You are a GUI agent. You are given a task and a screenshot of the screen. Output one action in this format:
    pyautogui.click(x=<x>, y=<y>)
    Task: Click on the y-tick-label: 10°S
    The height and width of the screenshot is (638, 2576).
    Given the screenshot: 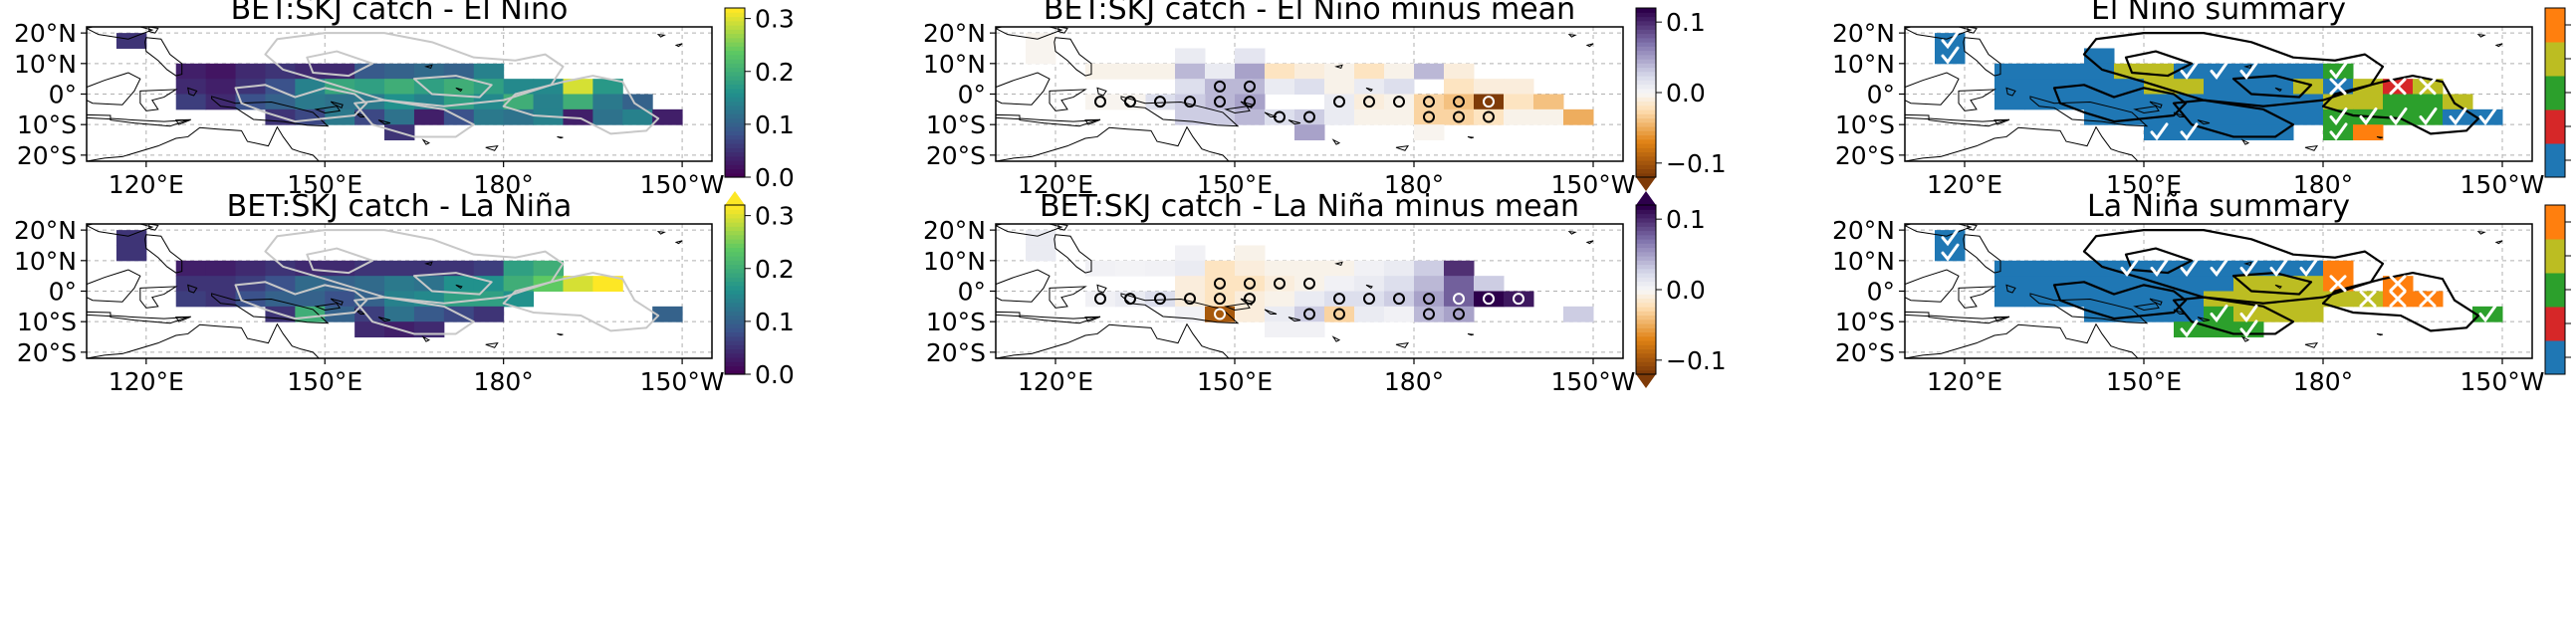 What is the action you would take?
    pyautogui.click(x=1865, y=125)
    